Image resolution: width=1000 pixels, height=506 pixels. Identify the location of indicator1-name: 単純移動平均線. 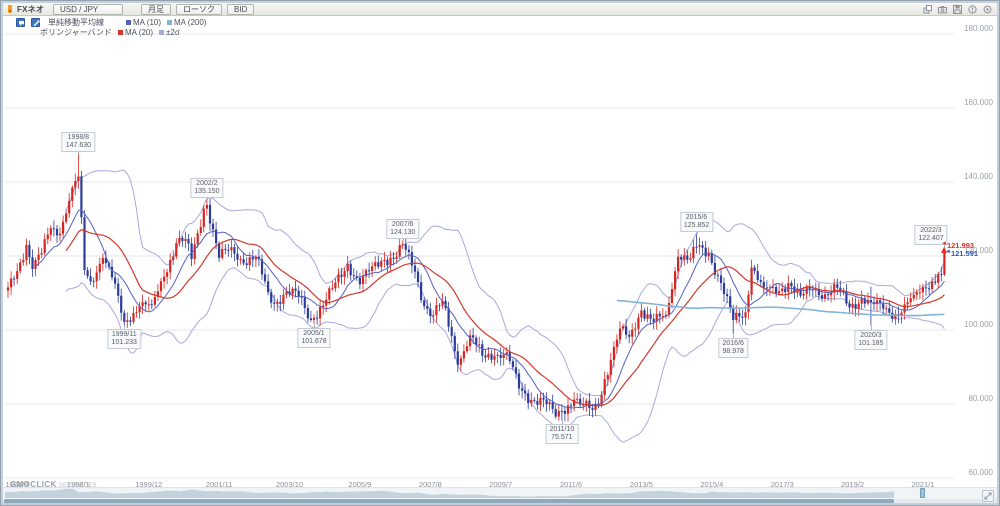
(76, 22).